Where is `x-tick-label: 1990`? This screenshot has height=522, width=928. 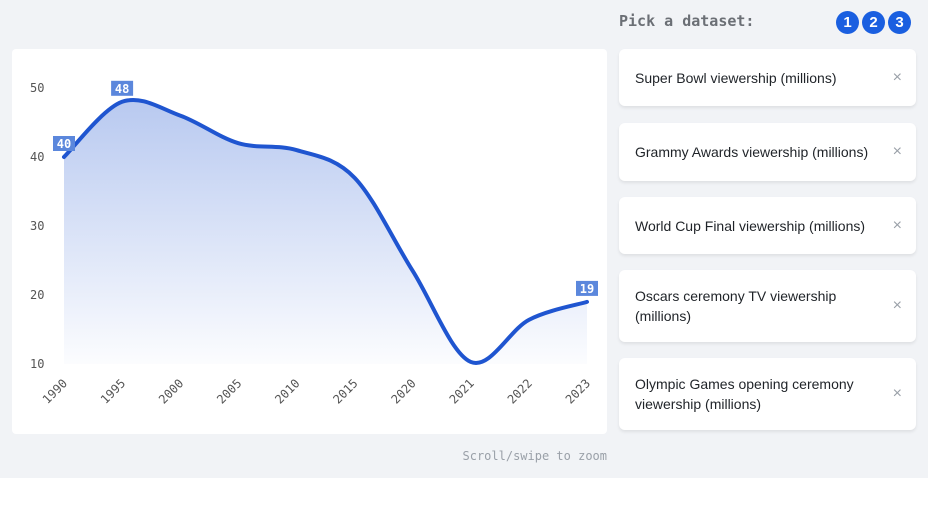
x-tick-label: 1990 is located at coordinates (55, 391).